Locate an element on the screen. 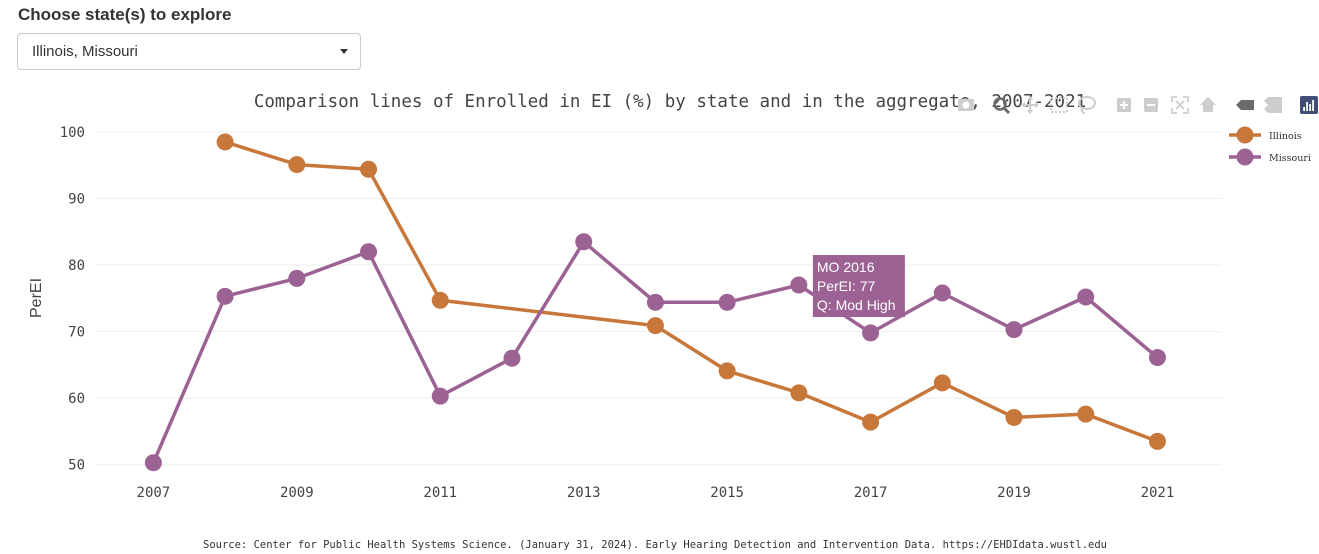 The height and width of the screenshot is (554, 1319). pan-icon is located at coordinates (1030, 105).